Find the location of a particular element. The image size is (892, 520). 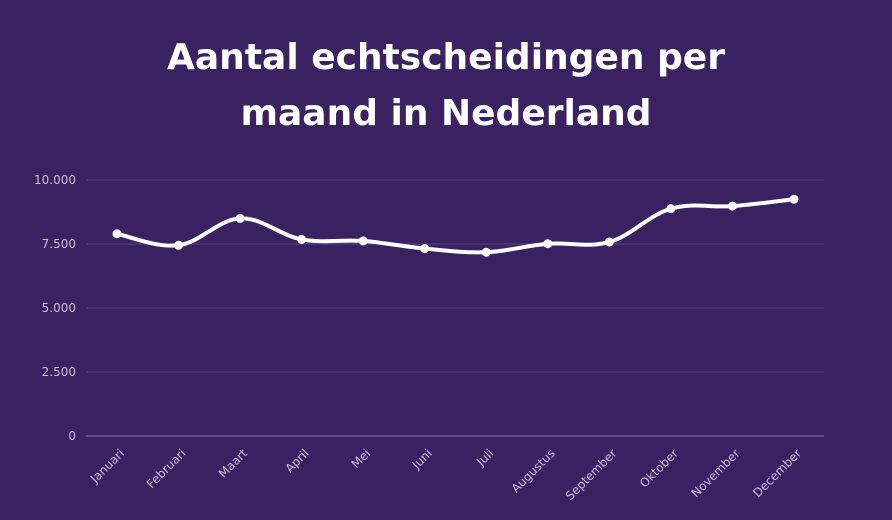

data-point-juni is located at coordinates (425, 249).